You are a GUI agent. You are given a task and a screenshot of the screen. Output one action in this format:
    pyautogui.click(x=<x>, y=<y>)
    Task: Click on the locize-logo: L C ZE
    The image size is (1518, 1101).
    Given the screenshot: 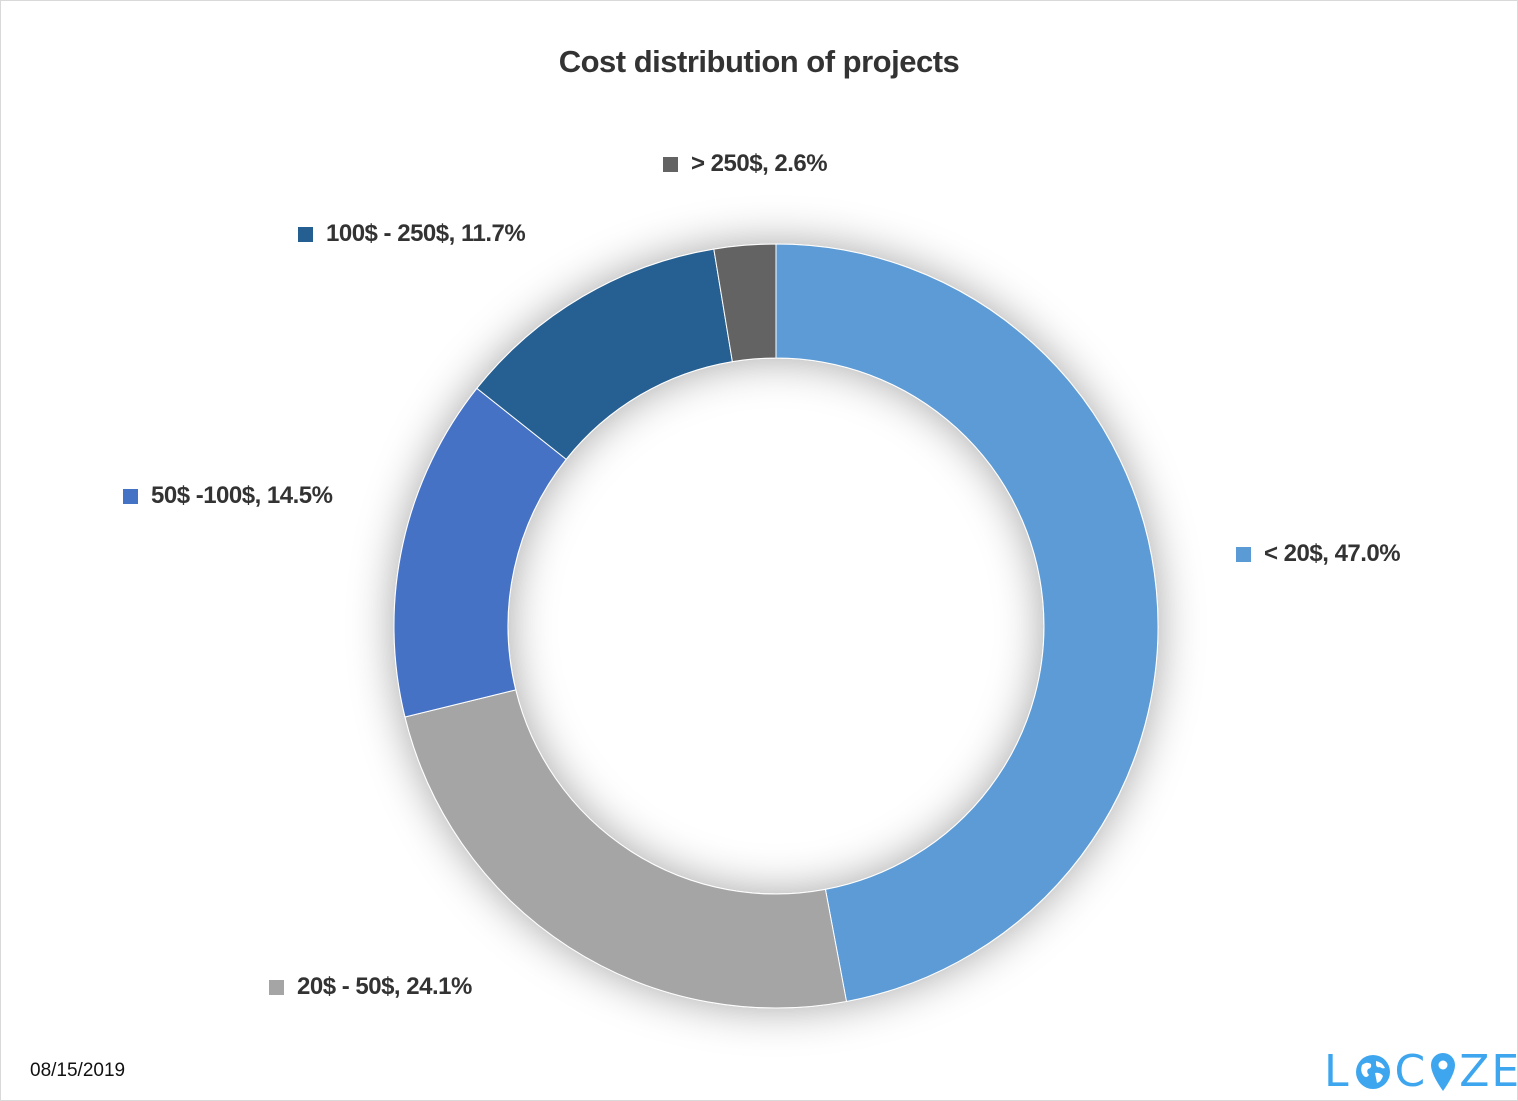 What is the action you would take?
    pyautogui.click(x=1421, y=1071)
    